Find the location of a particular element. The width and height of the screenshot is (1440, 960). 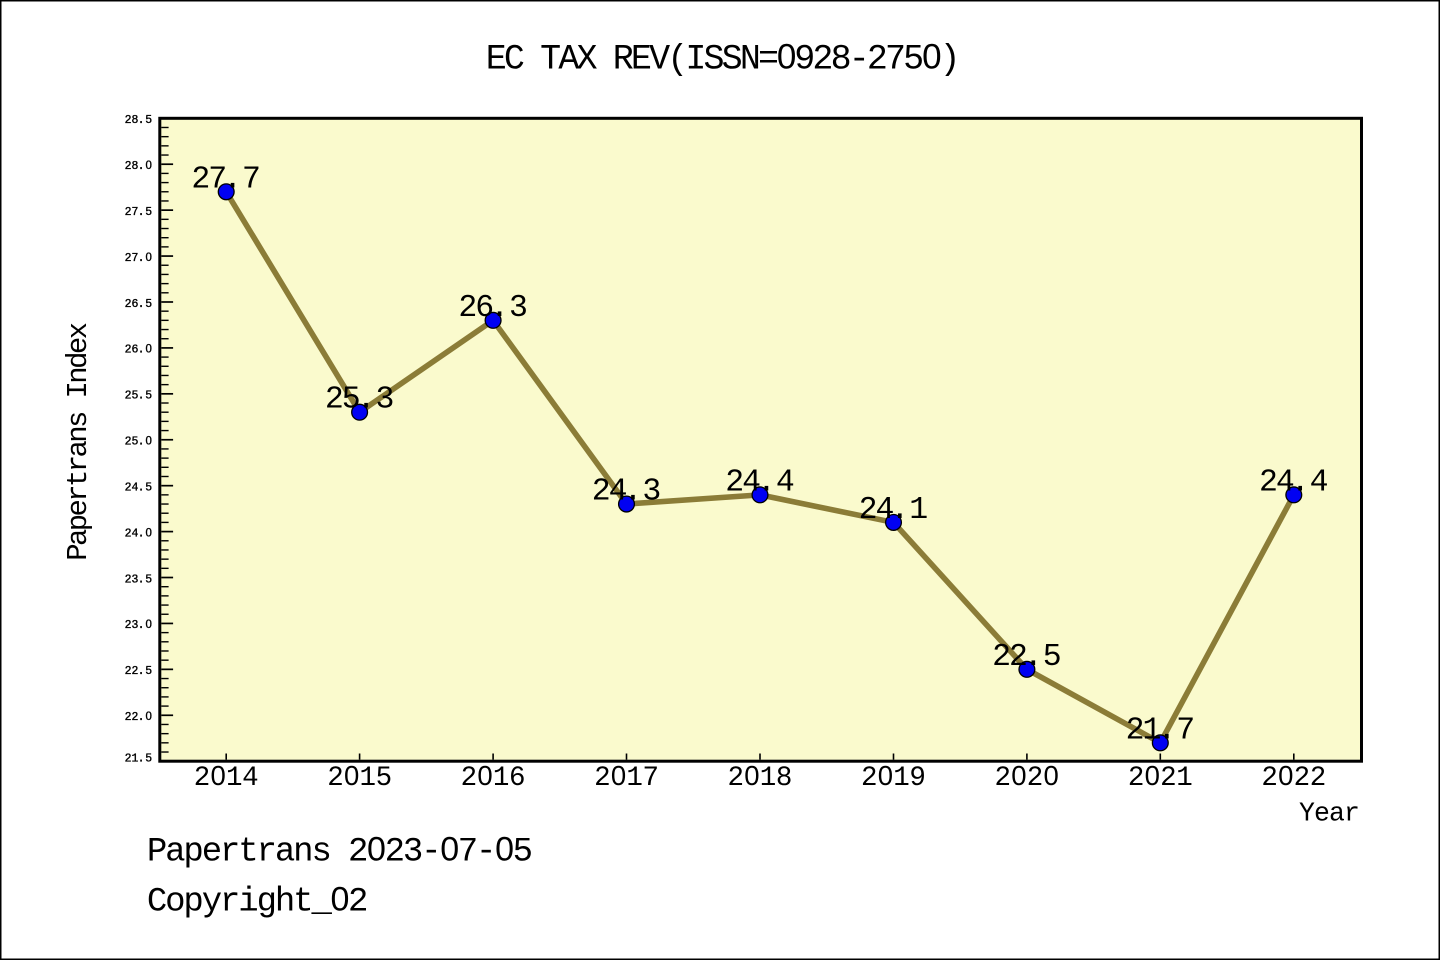

svg-text: 2019 is located at coordinates (893, 777).